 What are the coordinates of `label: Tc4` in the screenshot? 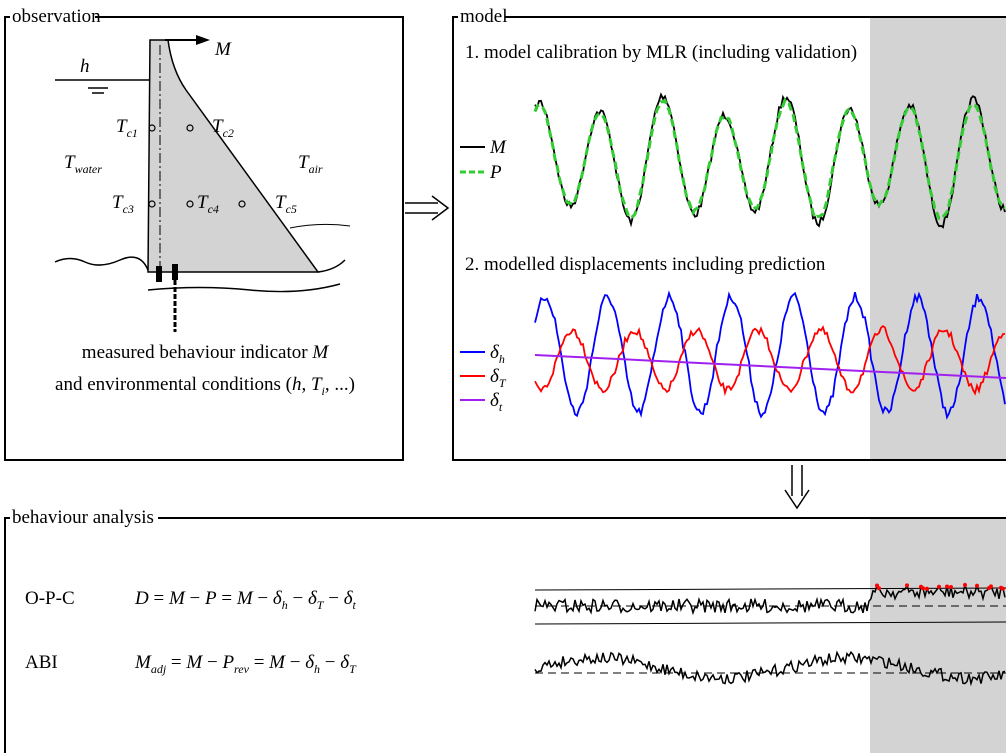 It's located at (208, 204).